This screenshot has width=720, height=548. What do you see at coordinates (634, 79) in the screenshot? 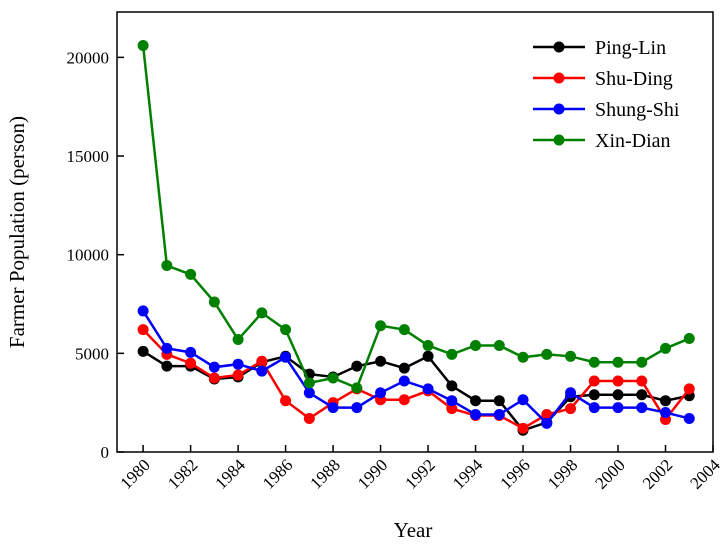
I see `legend-label: Shu-Ding` at bounding box center [634, 79].